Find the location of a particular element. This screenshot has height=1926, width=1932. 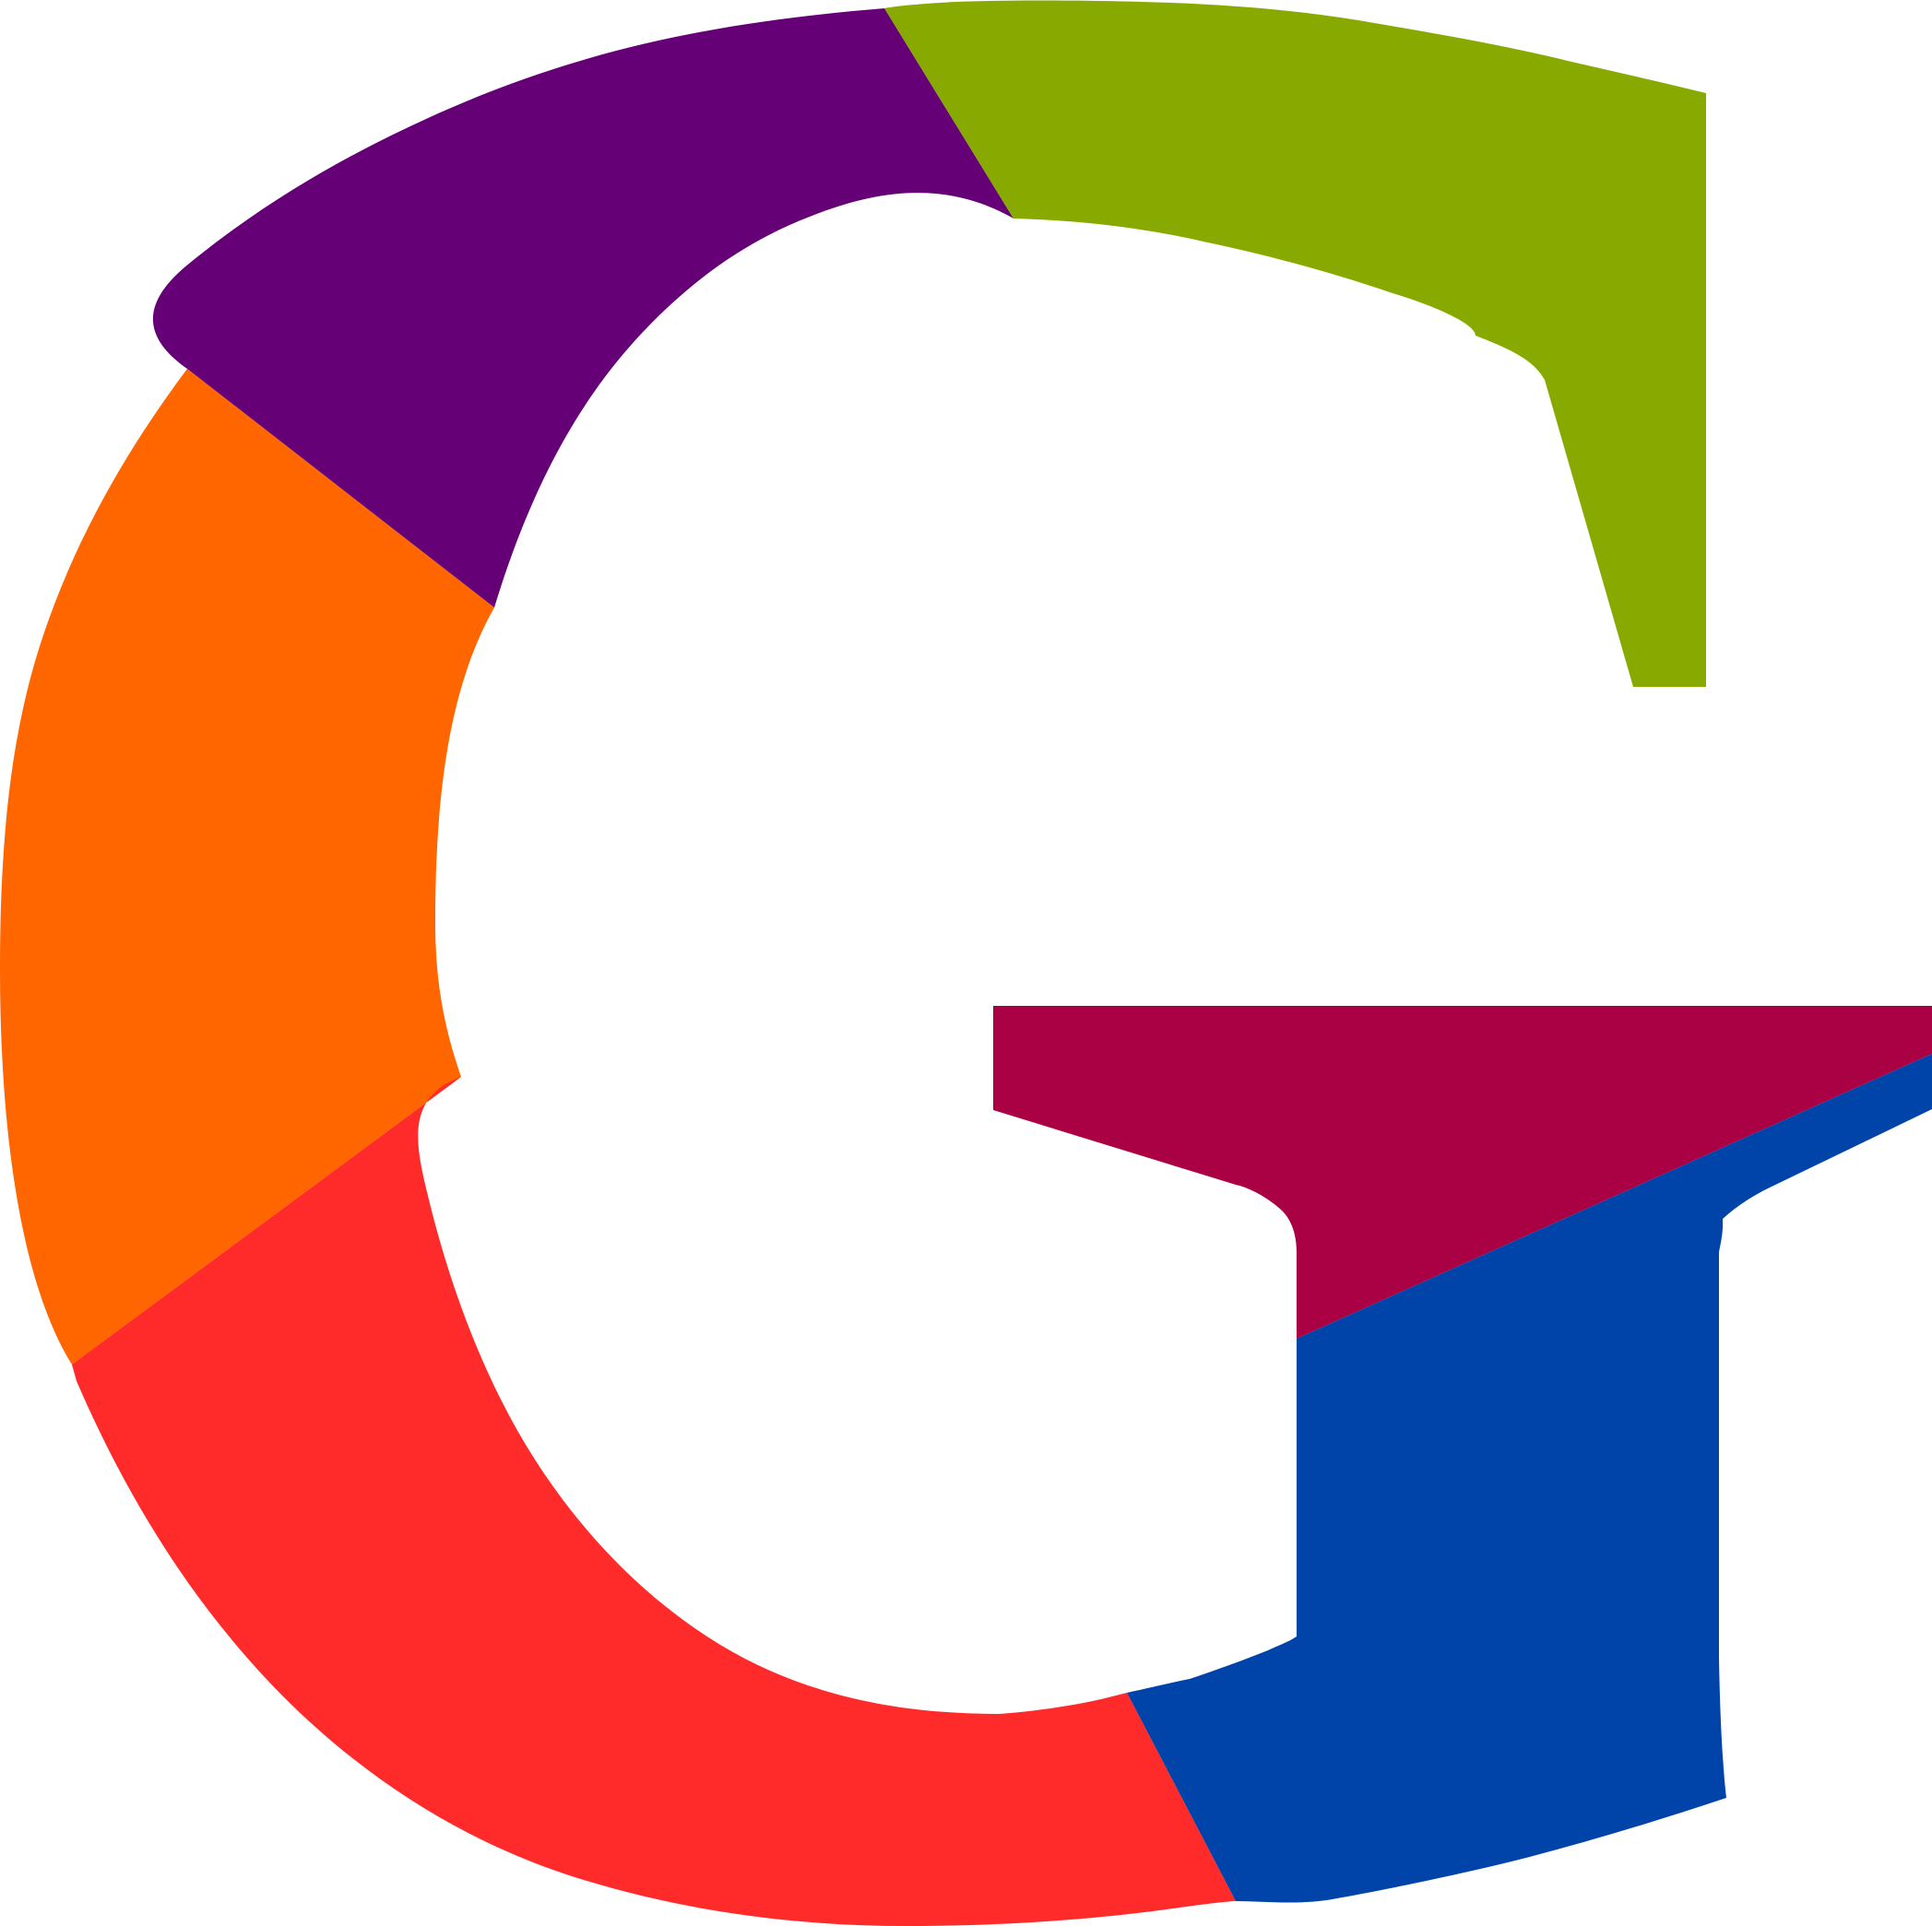

logo-segment-orange is located at coordinates (247, 867).